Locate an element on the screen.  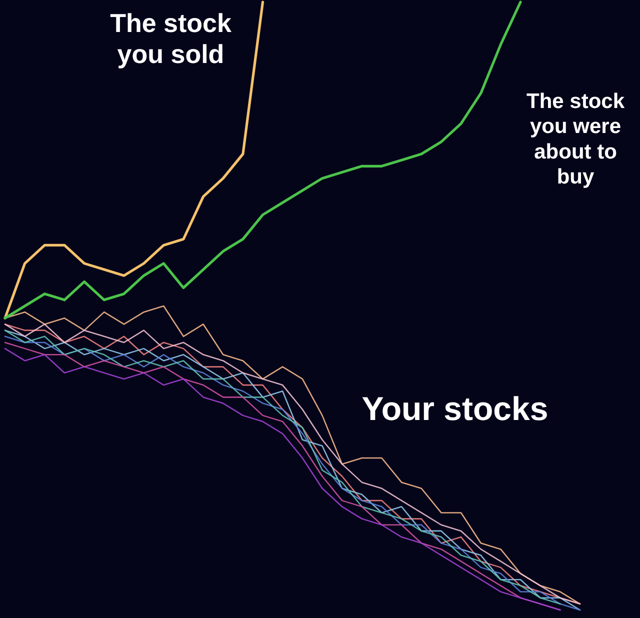
series-label: The stock you were about to buy is located at coordinates (575, 139).